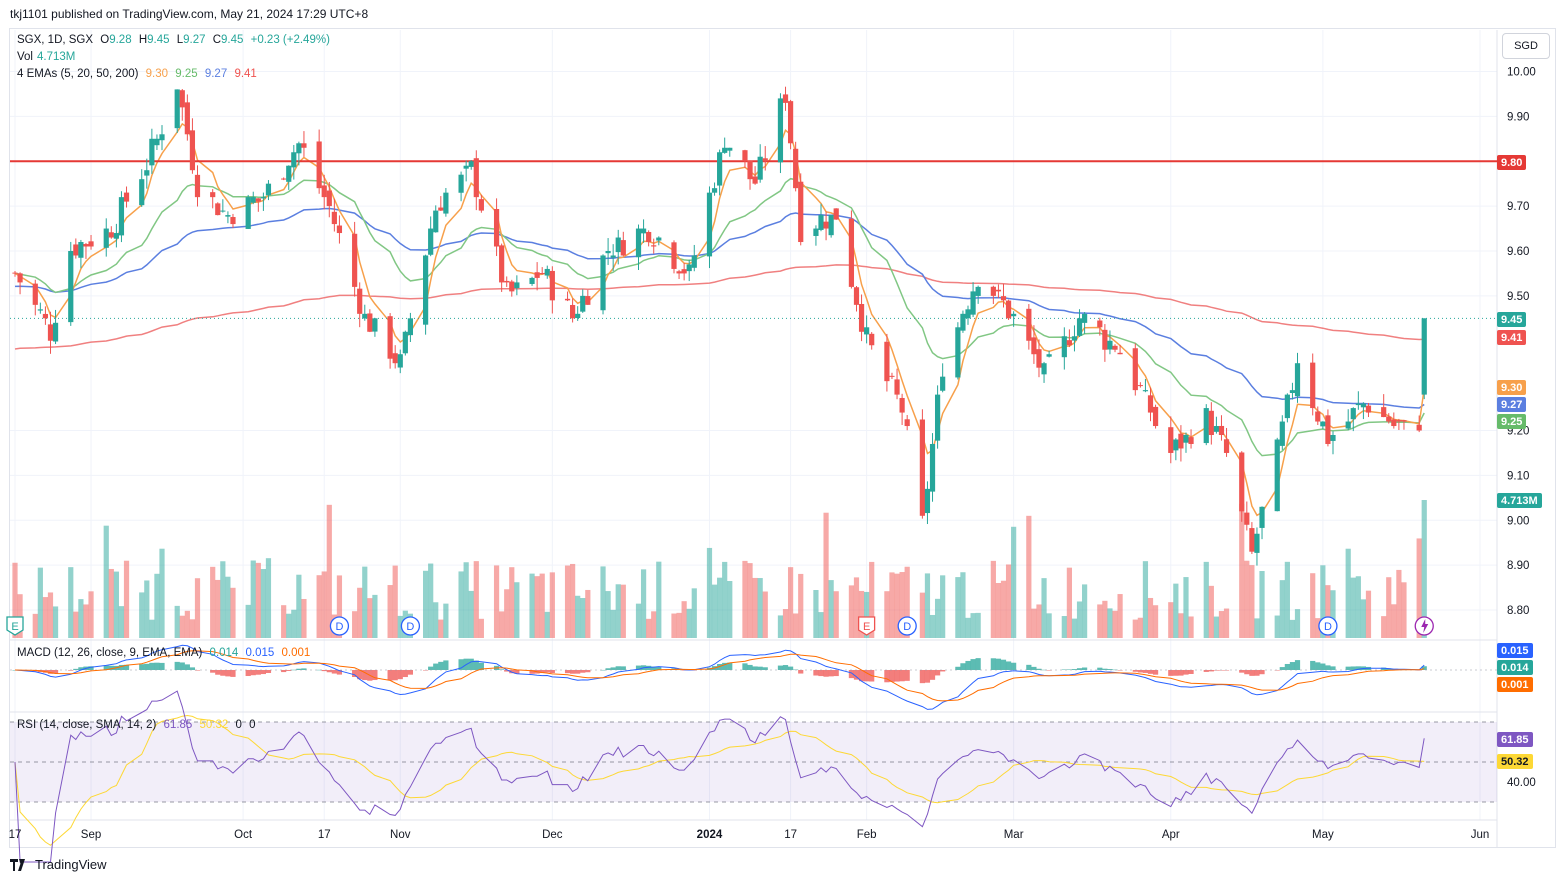 Image resolution: width=1565 pixels, height=883 pixels. Describe the element at coordinates (58, 864) in the screenshot. I see `tradingview-logo: TradingView` at that location.